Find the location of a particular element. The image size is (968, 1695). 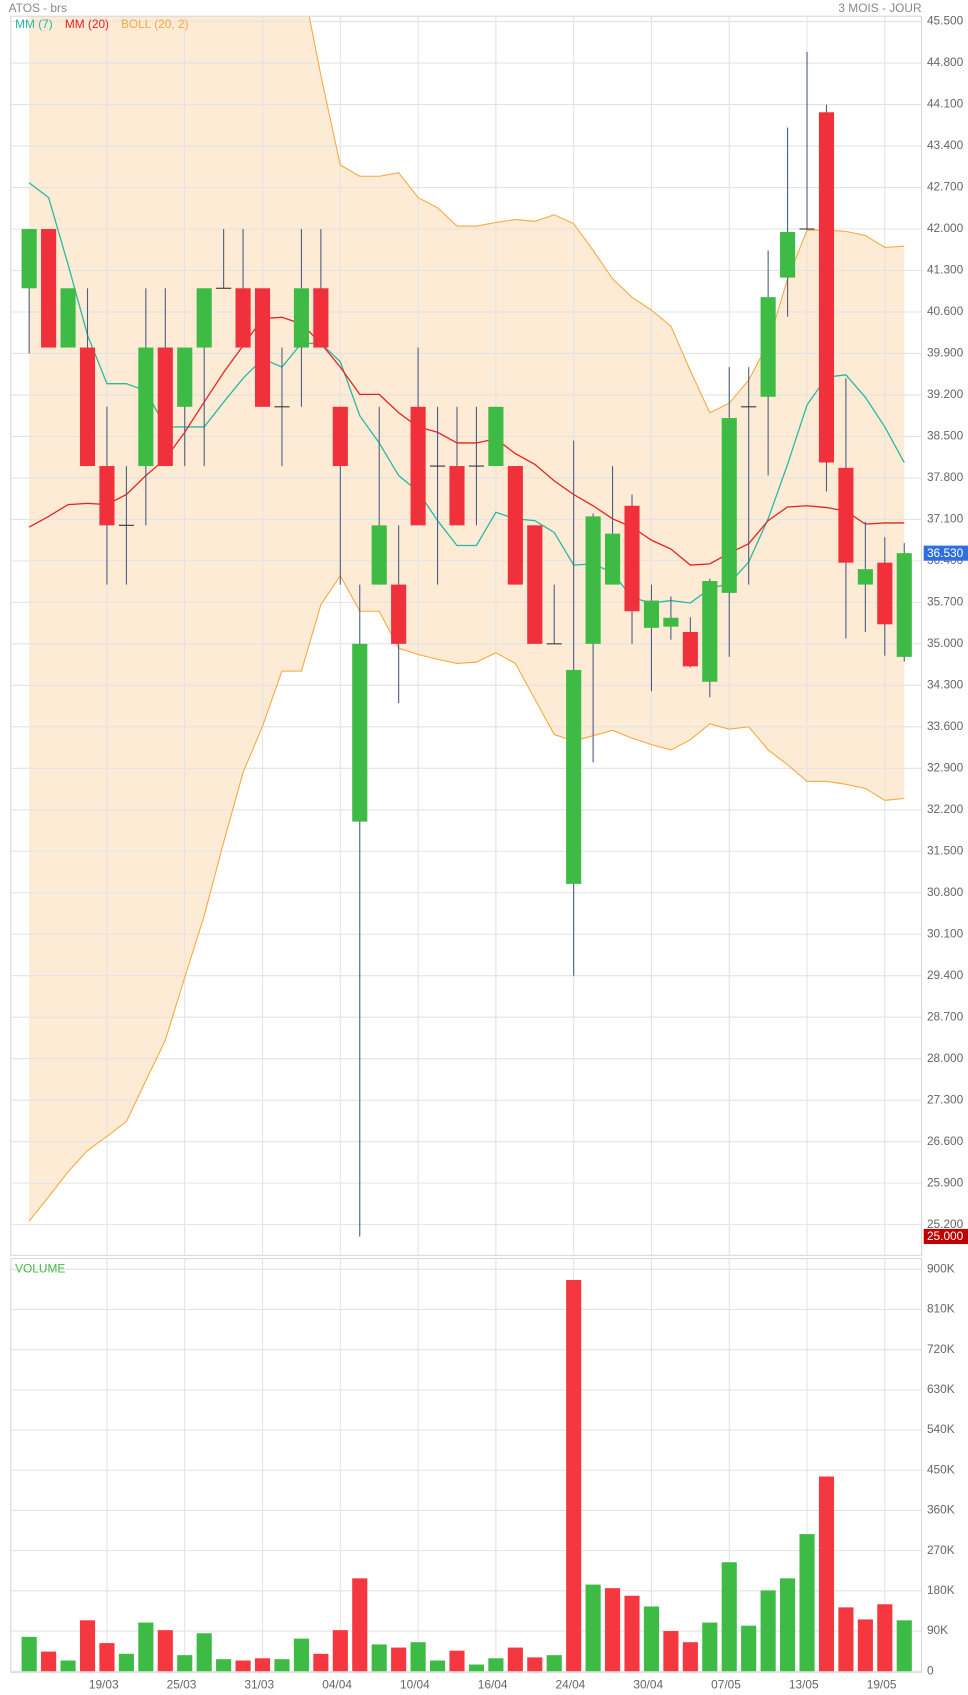

x-tick-label: 19/05 is located at coordinates (882, 1684).